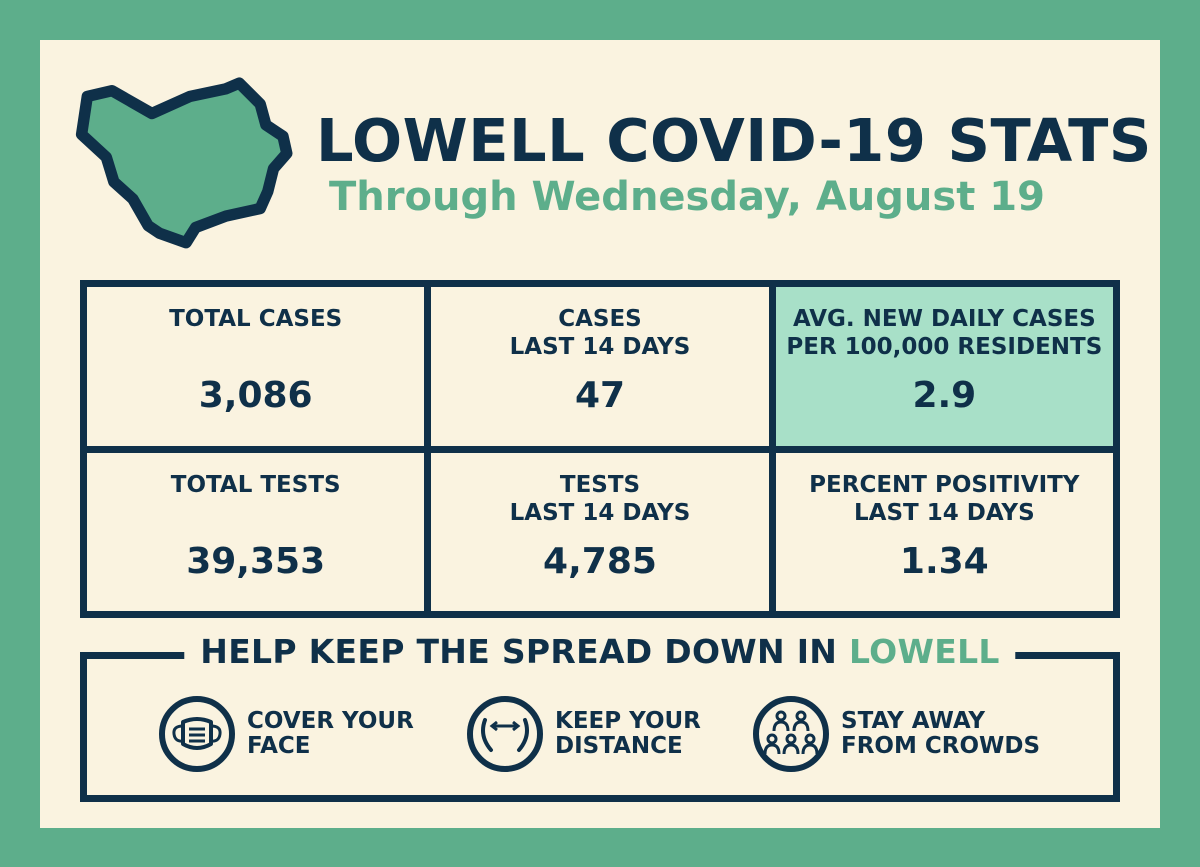  What do you see at coordinates (255, 484) in the screenshot?
I see `stat-label: TOTAL TESTS` at bounding box center [255, 484].